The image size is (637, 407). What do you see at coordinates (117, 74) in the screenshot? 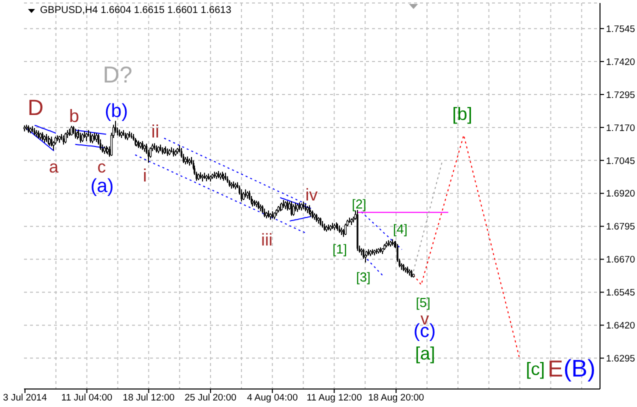
I see `annotation: D?` at bounding box center [117, 74].